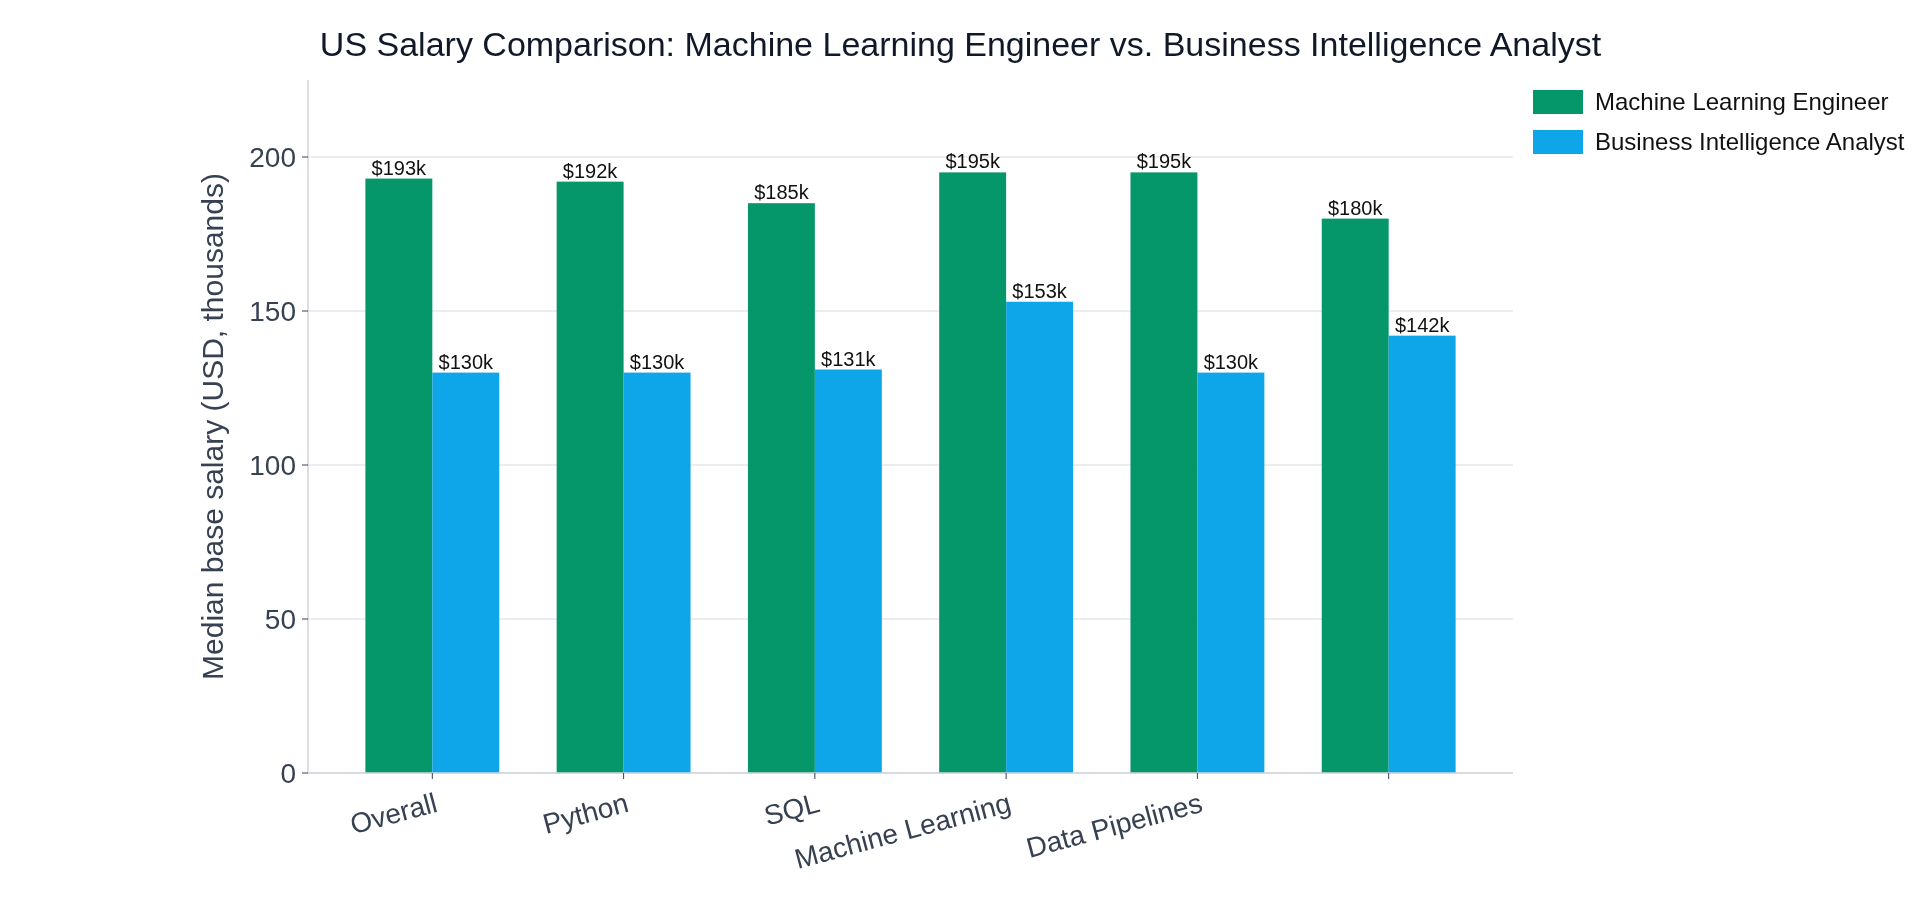 The width and height of the screenshot is (1925, 920). Describe the element at coordinates (272, 465) in the screenshot. I see `y-tick-label: 100` at that location.